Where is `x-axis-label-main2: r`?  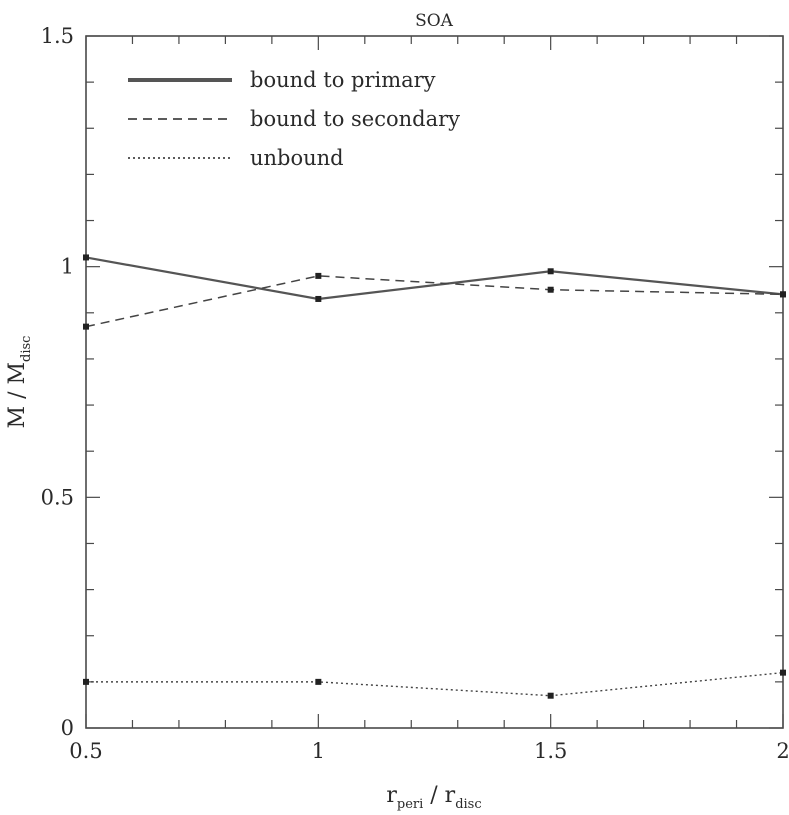
x-axis-label-main2: r is located at coordinates (450, 795).